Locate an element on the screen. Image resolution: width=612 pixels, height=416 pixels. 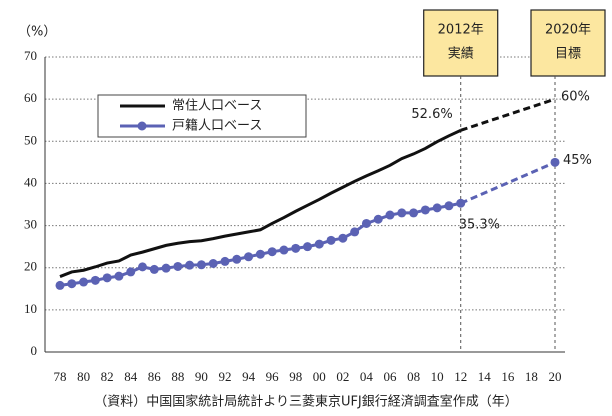
x-tick-label: 96 is located at coordinates (273, 376).